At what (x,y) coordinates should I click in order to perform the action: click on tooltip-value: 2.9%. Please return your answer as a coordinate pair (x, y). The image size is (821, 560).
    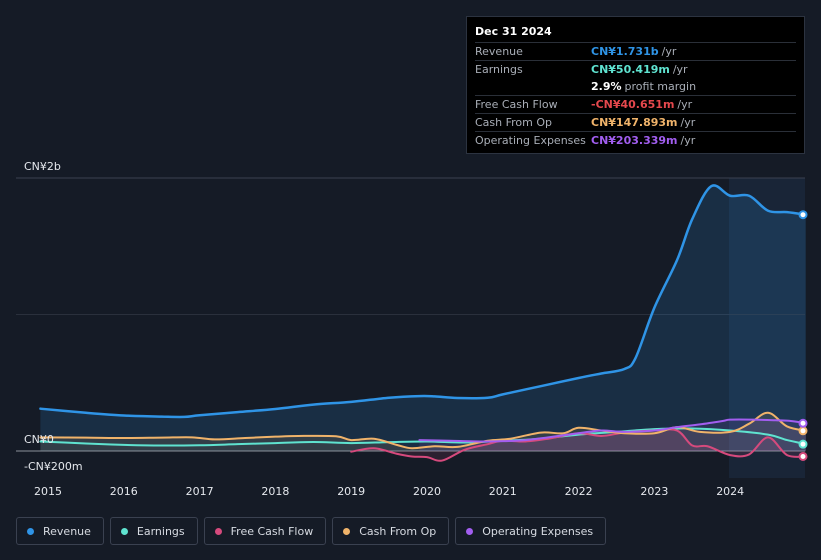
    Looking at the image, I should click on (606, 86).